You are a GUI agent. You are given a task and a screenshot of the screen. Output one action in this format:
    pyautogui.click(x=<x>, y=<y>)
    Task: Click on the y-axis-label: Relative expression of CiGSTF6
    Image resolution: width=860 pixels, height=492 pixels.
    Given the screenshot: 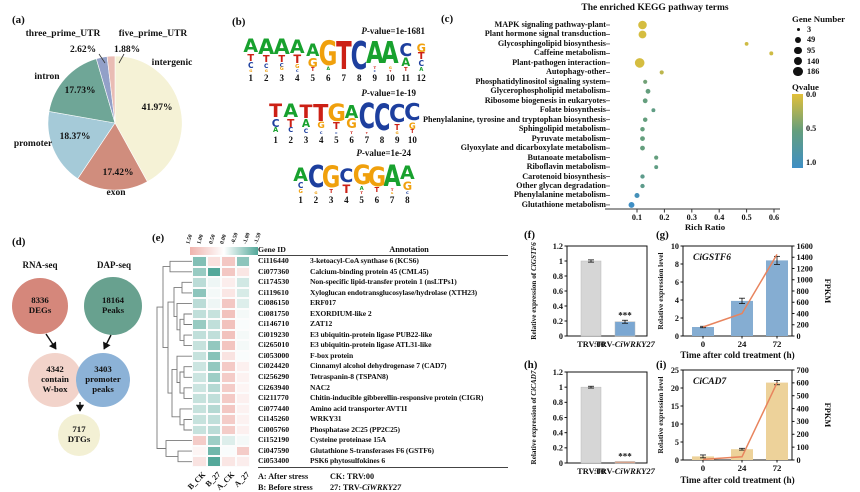 What is the action you would take?
    pyautogui.click(x=534, y=291)
    